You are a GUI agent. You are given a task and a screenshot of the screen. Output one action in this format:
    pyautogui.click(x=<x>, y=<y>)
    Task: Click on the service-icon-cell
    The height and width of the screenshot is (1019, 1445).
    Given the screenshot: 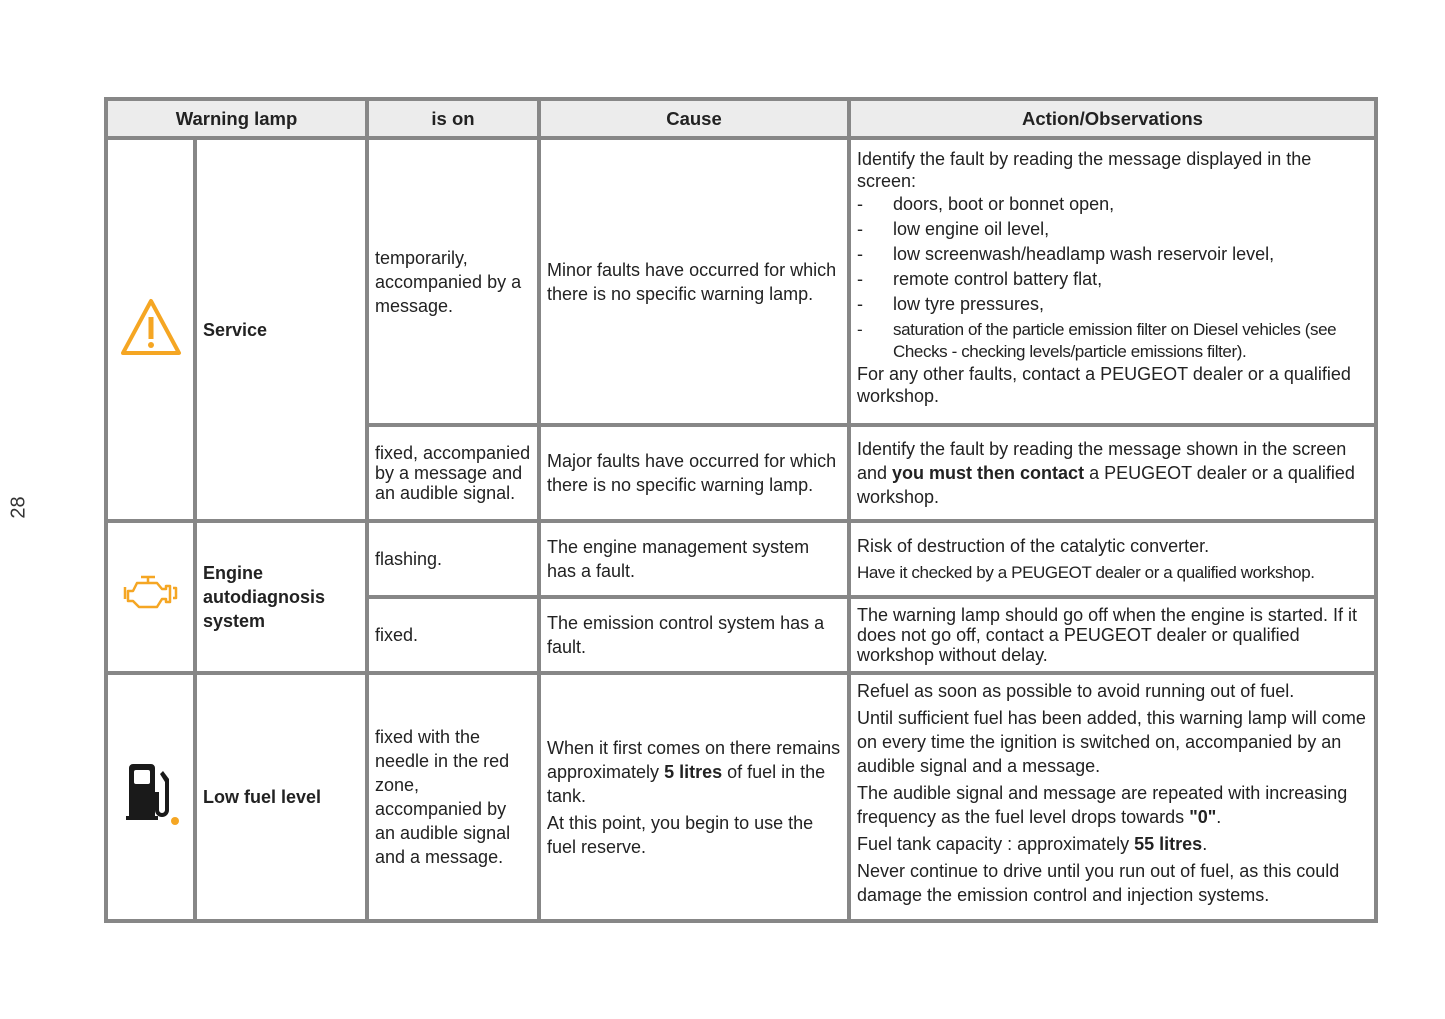 What is the action you would take?
    pyautogui.click(x=150, y=329)
    